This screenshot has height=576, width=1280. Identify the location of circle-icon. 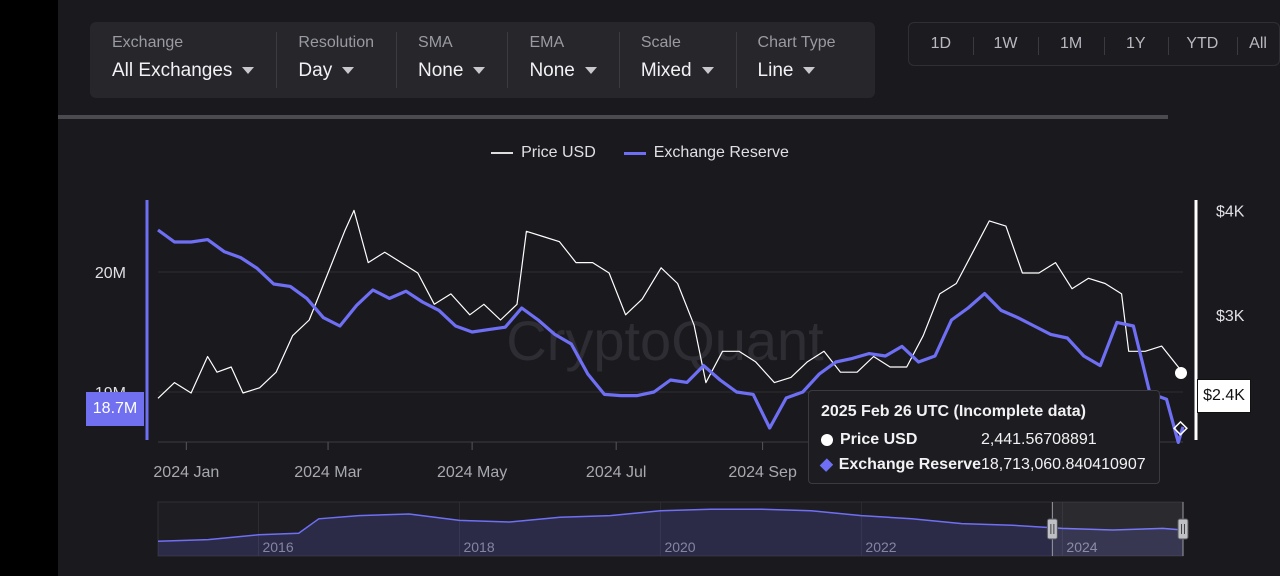
(827, 439).